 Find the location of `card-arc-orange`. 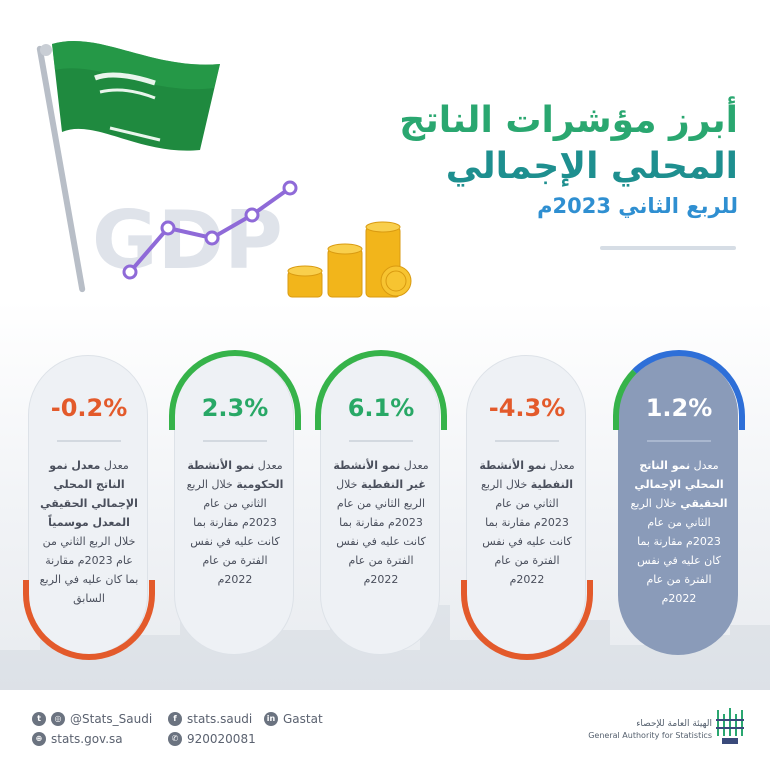

card-arc-orange is located at coordinates (527, 620).